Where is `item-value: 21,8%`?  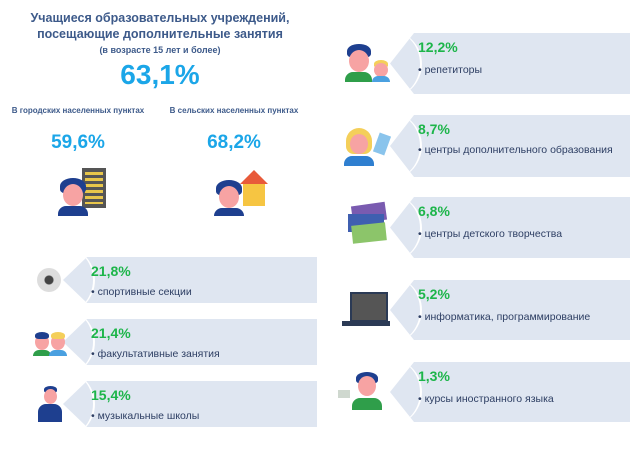
item-value: 21,8% is located at coordinates (111, 271).